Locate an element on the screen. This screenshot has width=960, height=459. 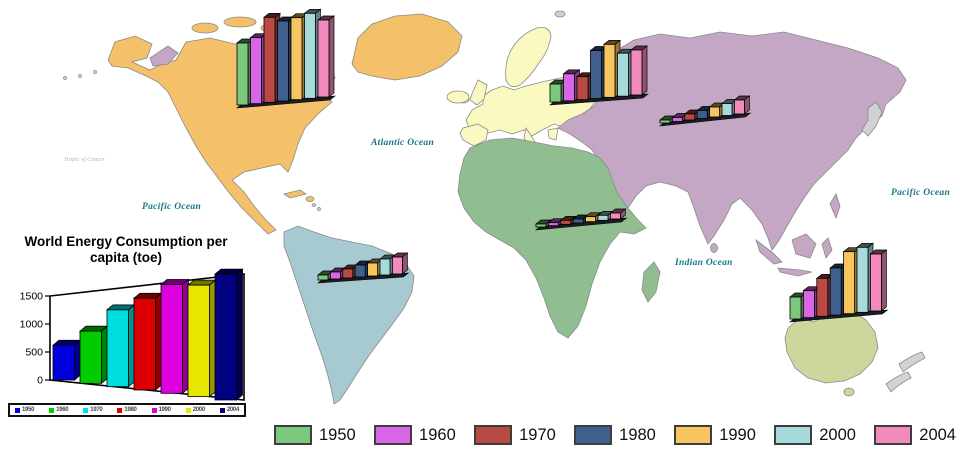
iceland is located at coordinates (458, 97).